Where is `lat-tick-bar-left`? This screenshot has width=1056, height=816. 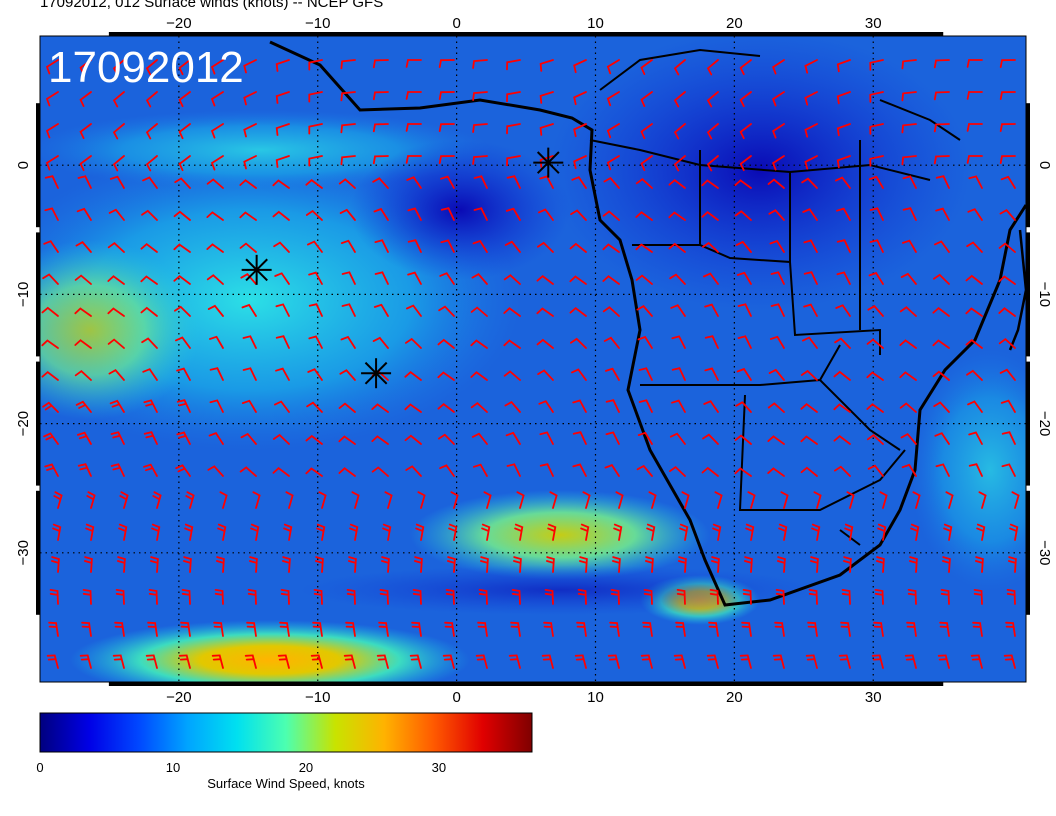 lat-tick-bar-left is located at coordinates (38, 552).